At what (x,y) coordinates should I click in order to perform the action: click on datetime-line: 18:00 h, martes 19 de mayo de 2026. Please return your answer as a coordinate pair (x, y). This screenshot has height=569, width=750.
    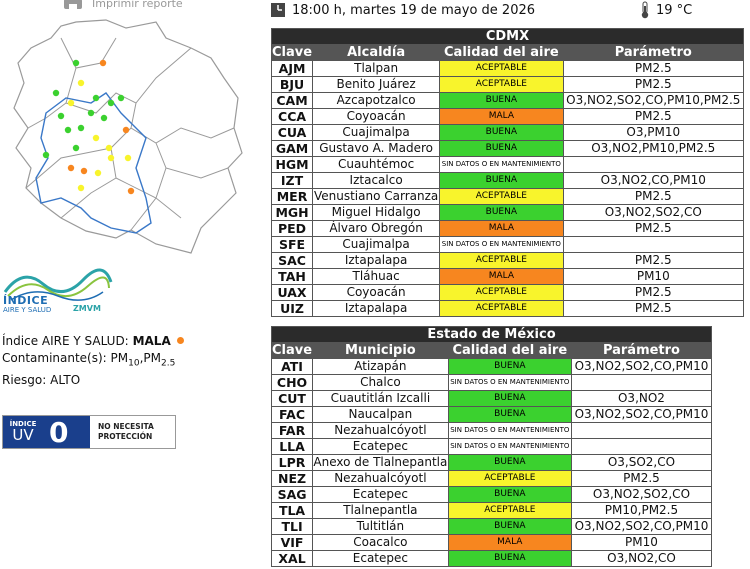
    Looking at the image, I should click on (402, 10).